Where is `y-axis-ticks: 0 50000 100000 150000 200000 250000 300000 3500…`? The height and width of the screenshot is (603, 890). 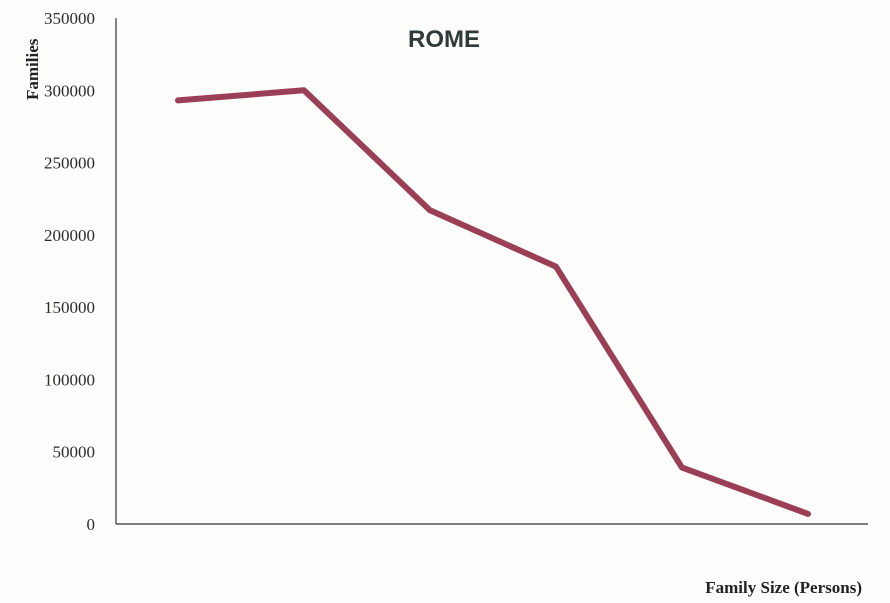 y-axis-ticks: 0 50000 100000 150000 200000 250000 300000 3500… is located at coordinates (69, 271).